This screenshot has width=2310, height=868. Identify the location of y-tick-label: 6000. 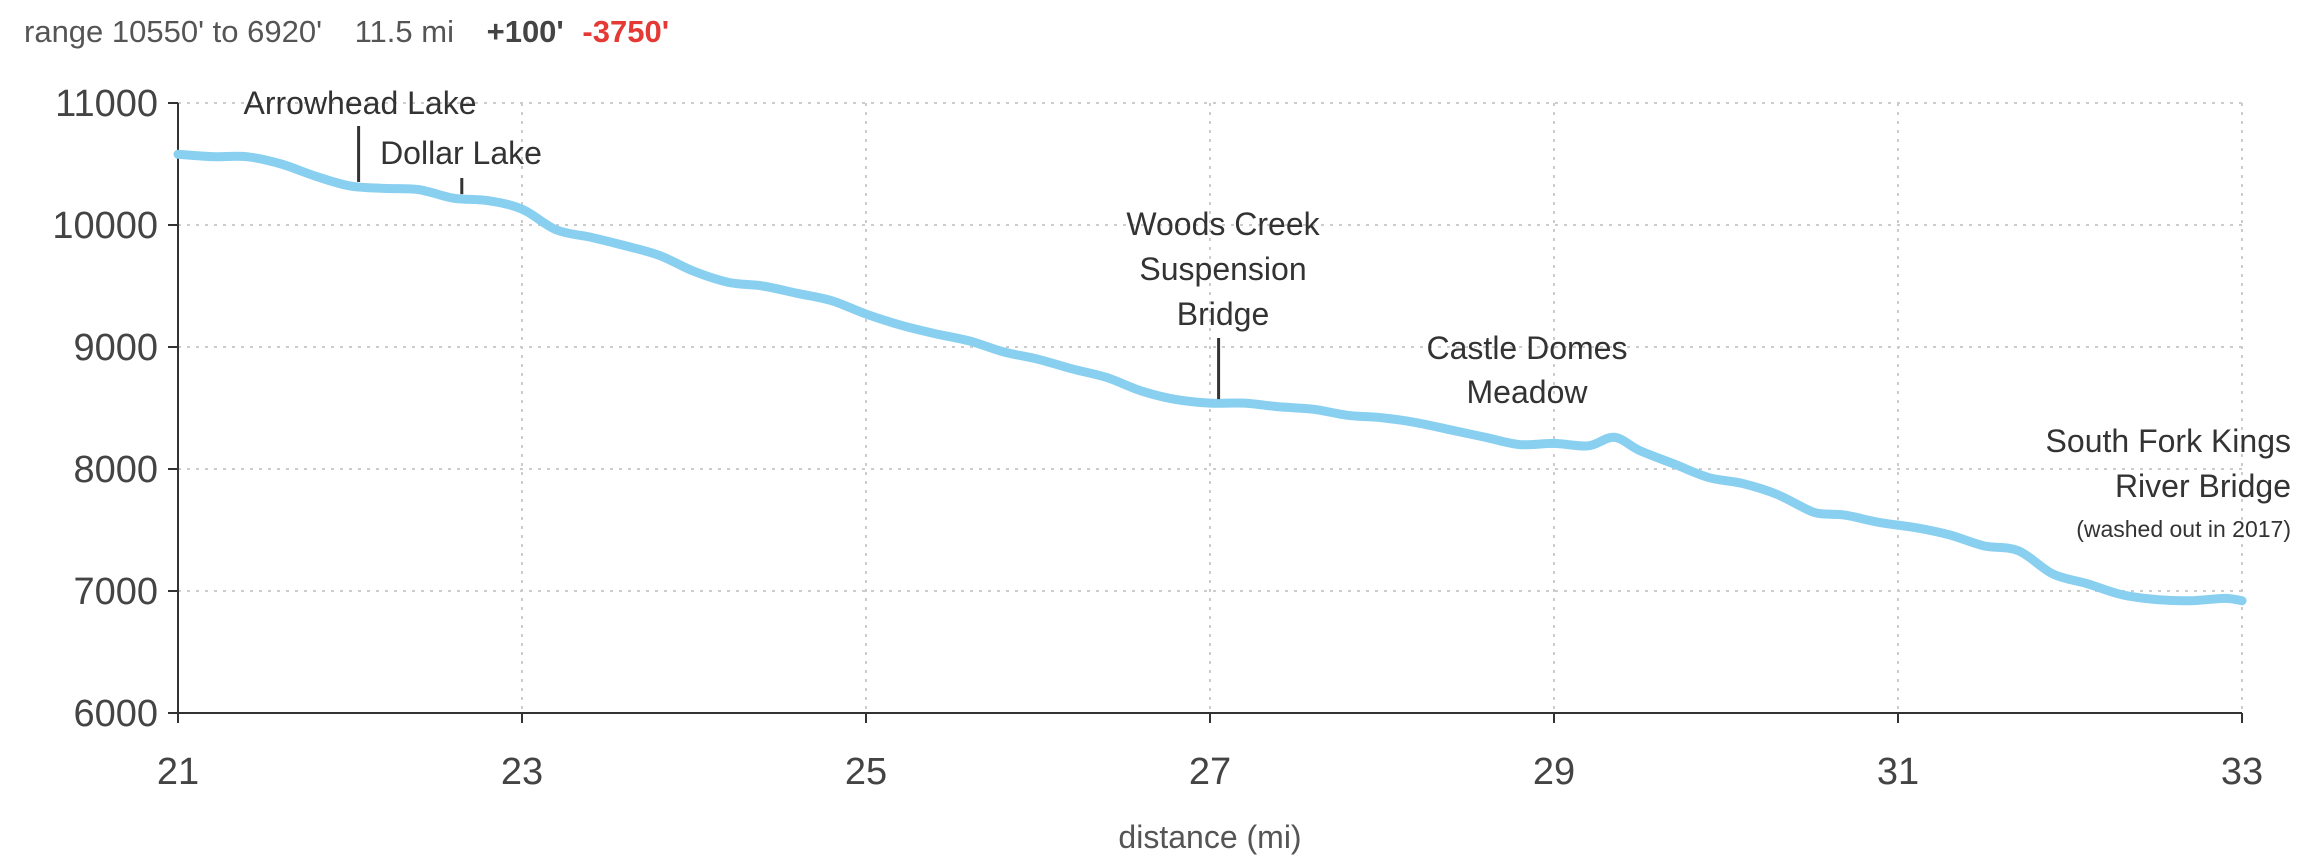
(115, 714).